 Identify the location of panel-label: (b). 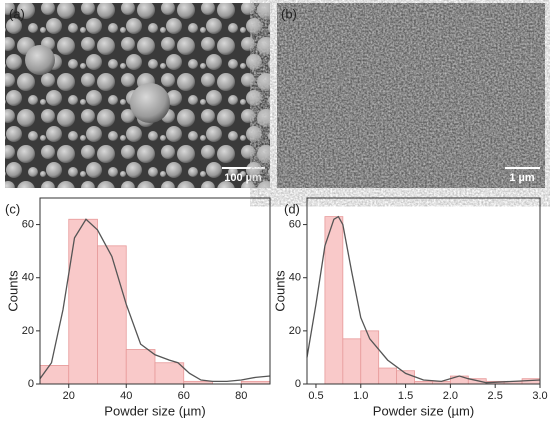
(289, 13).